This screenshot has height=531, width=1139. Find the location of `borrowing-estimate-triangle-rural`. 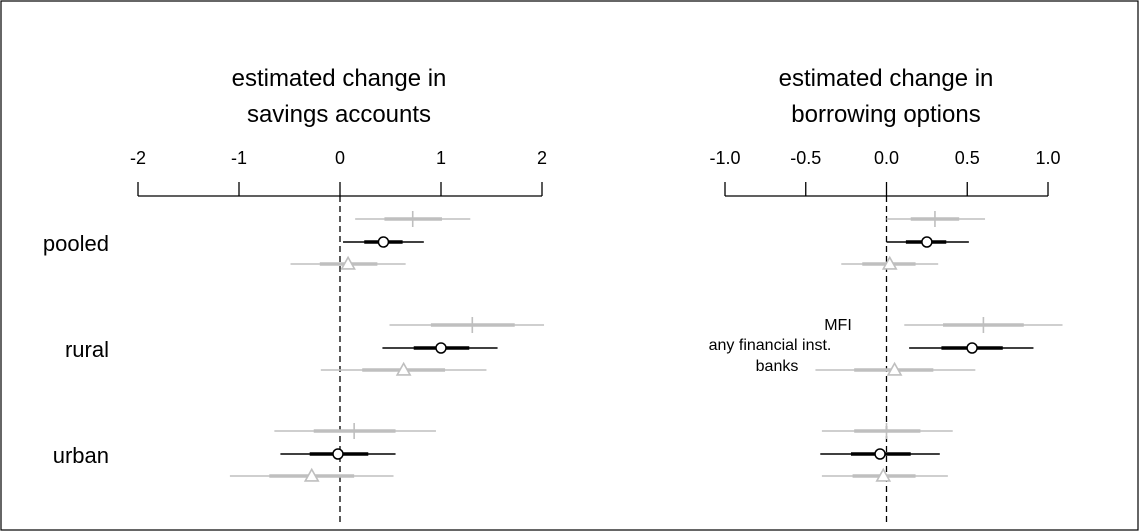

borrowing-estimate-triangle-rural is located at coordinates (895, 368).